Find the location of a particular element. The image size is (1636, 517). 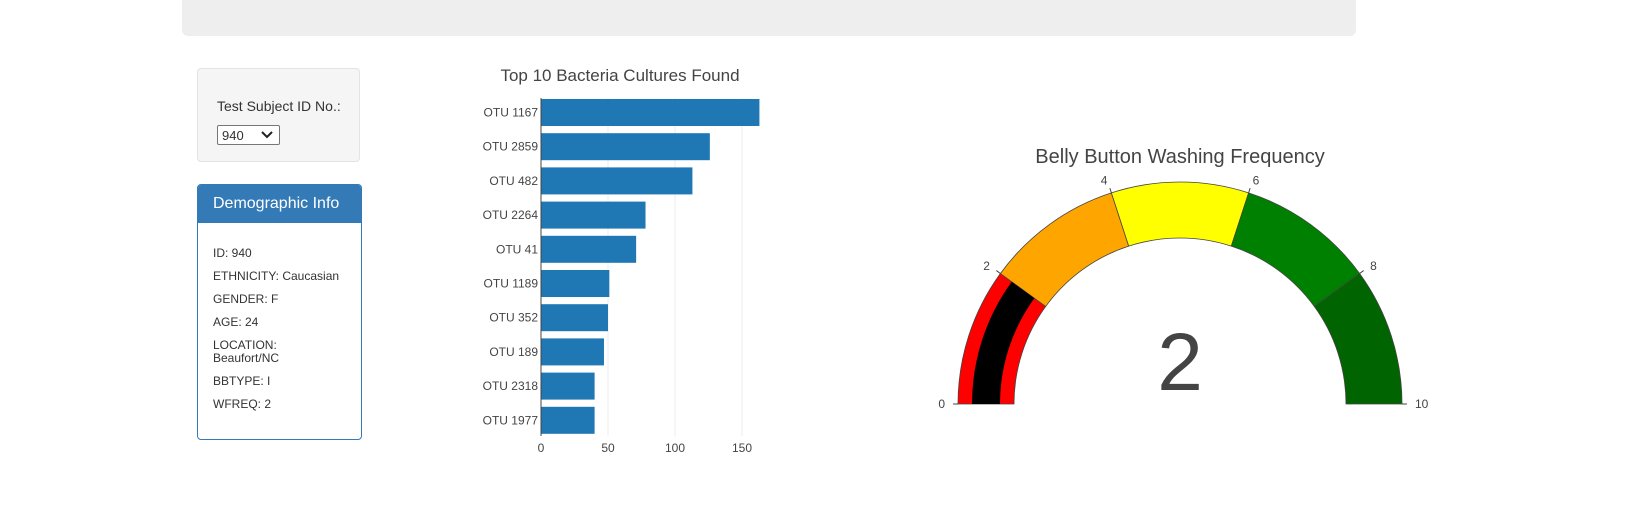

gauge-tick-label: 0 is located at coordinates (941, 404).